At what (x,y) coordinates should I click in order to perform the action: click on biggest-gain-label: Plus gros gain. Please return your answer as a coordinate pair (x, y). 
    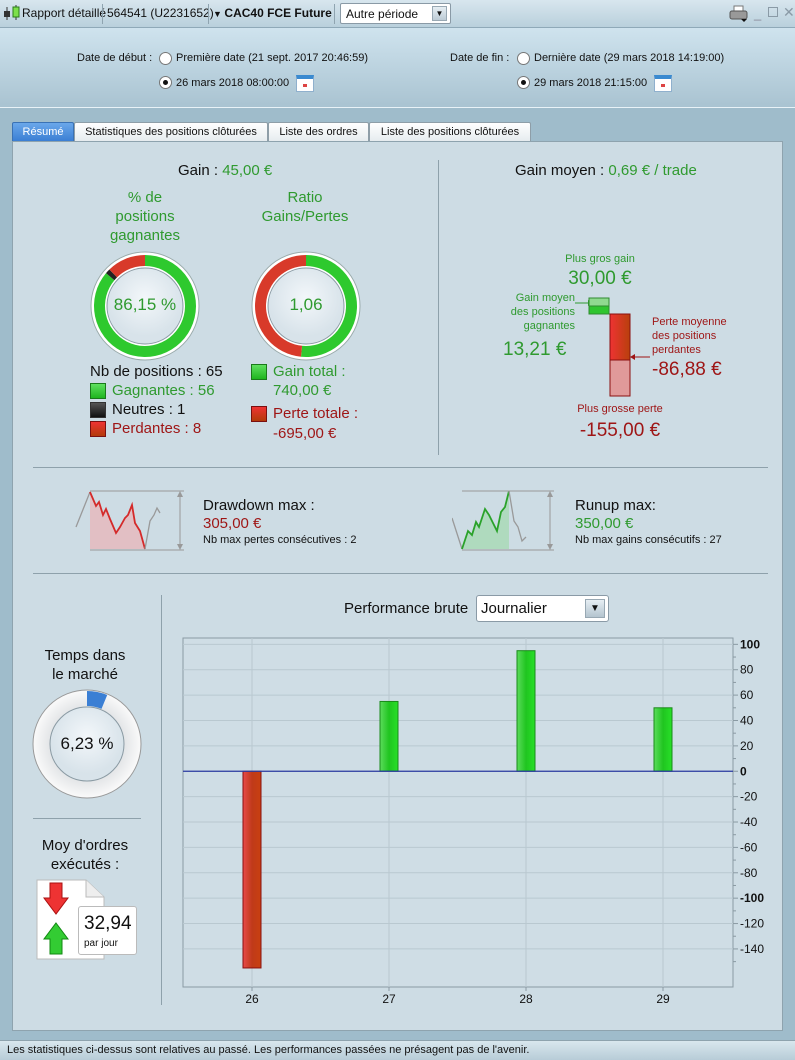
    Looking at the image, I should click on (600, 259).